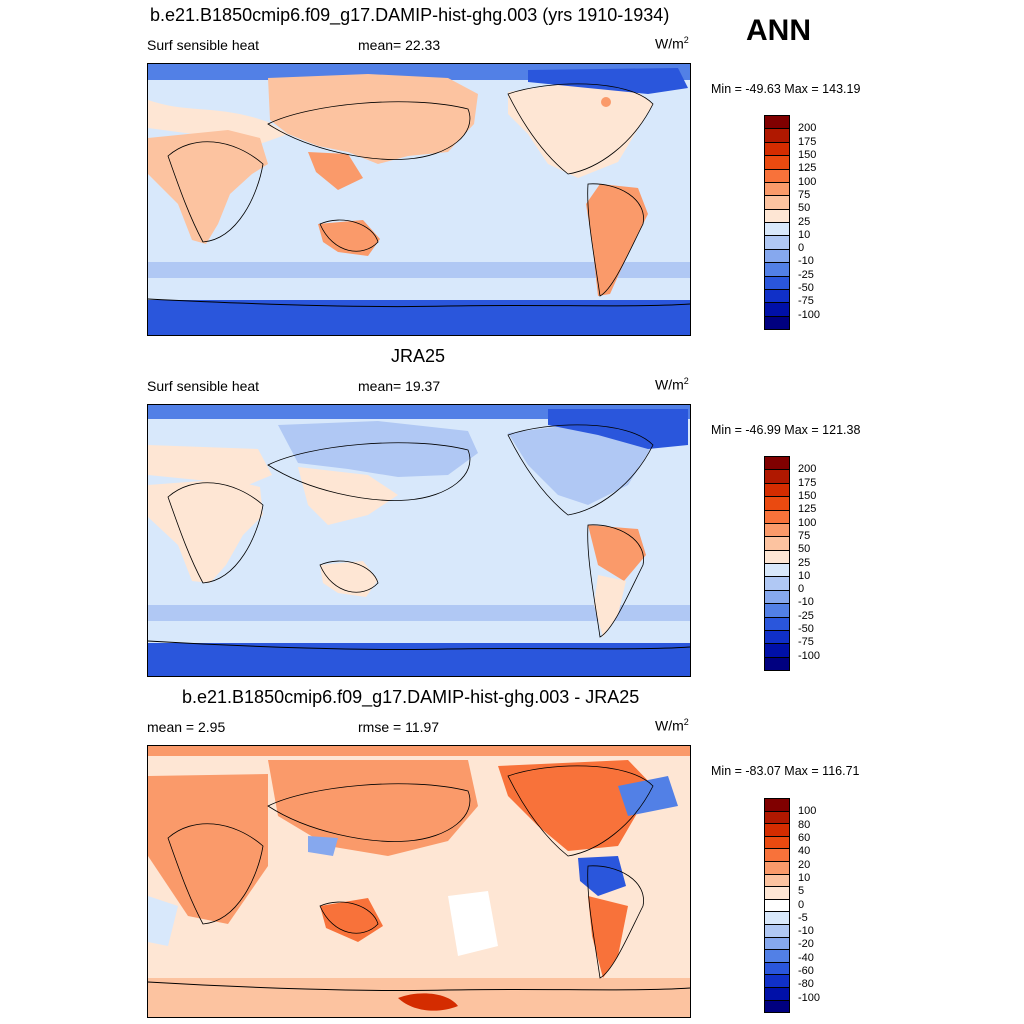  Describe the element at coordinates (399, 386) in the screenshot. I see `panel-2-mean-label: mean= 19.37` at that location.